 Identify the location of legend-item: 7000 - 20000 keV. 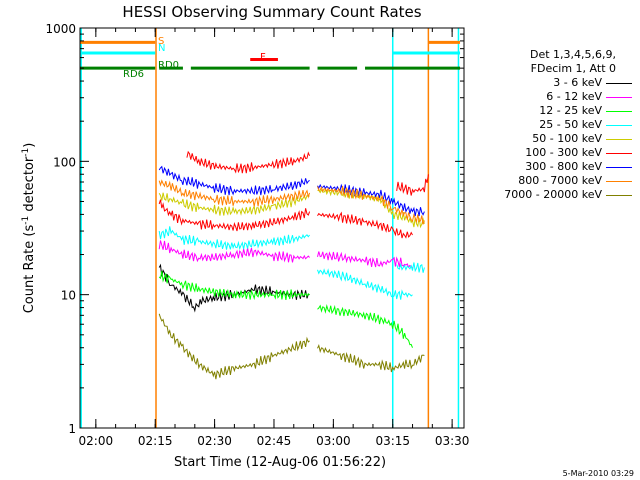
(556, 195).